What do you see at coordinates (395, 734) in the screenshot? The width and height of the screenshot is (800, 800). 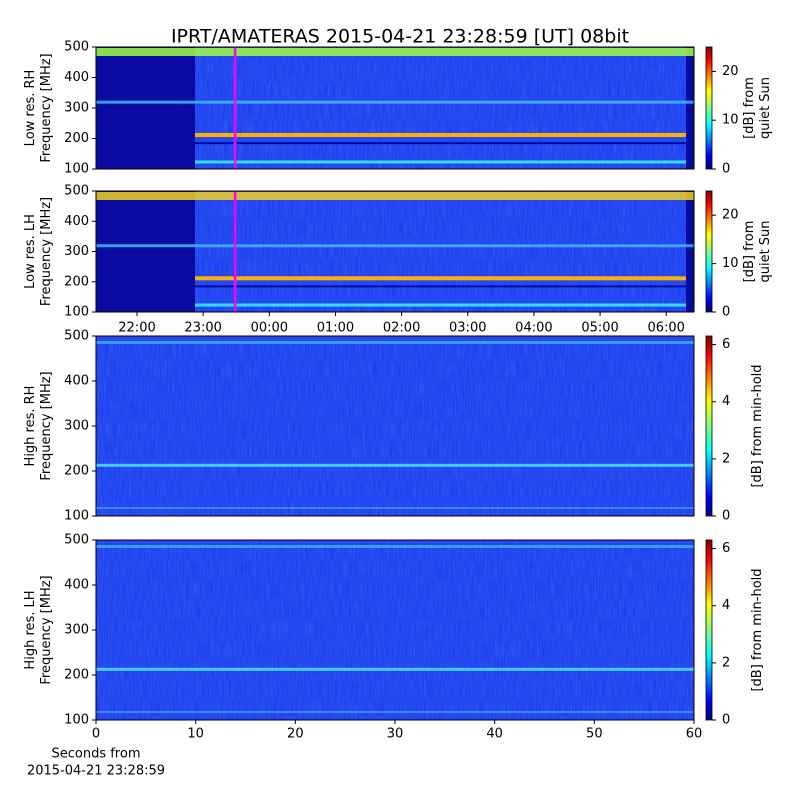 I see `x-tick-label: 30` at bounding box center [395, 734].